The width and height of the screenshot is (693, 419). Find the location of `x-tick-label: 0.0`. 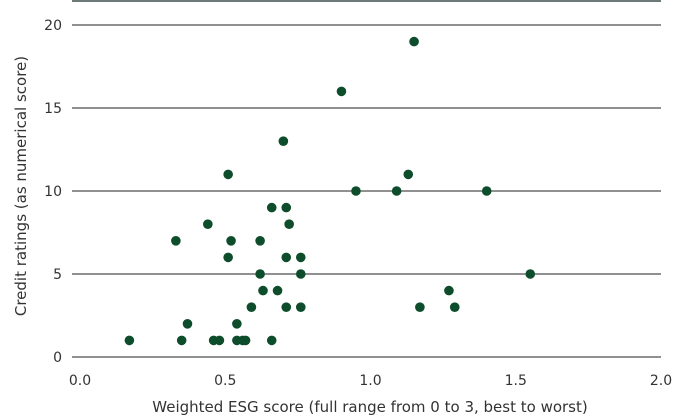

x-tick-label: 0.0 is located at coordinates (80, 381).